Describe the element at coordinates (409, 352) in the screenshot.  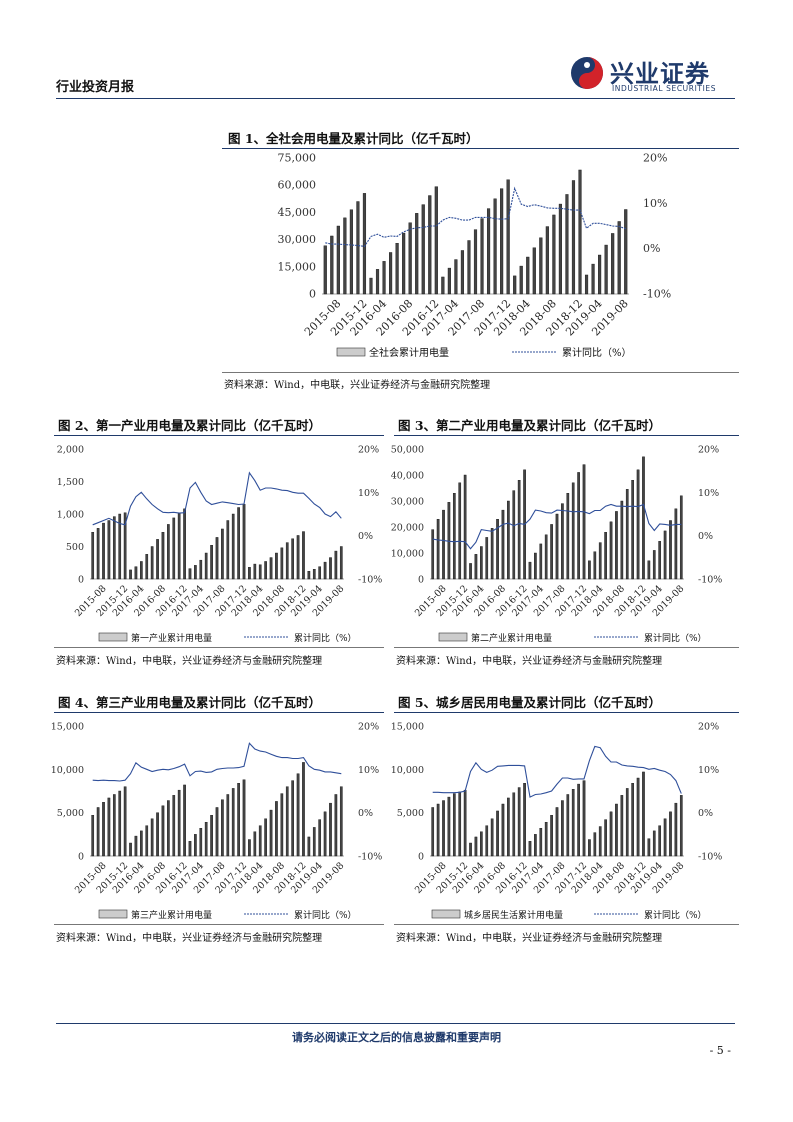
I see `legend-bar-label: 全社会累计用电量` at that location.